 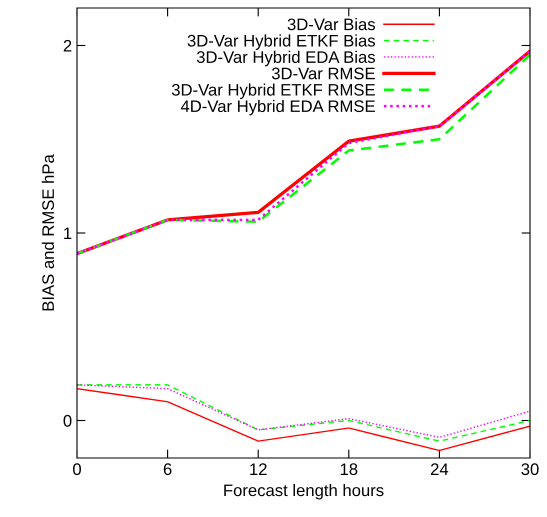 I want to click on y-tick-label: 1, so click(x=68, y=234).